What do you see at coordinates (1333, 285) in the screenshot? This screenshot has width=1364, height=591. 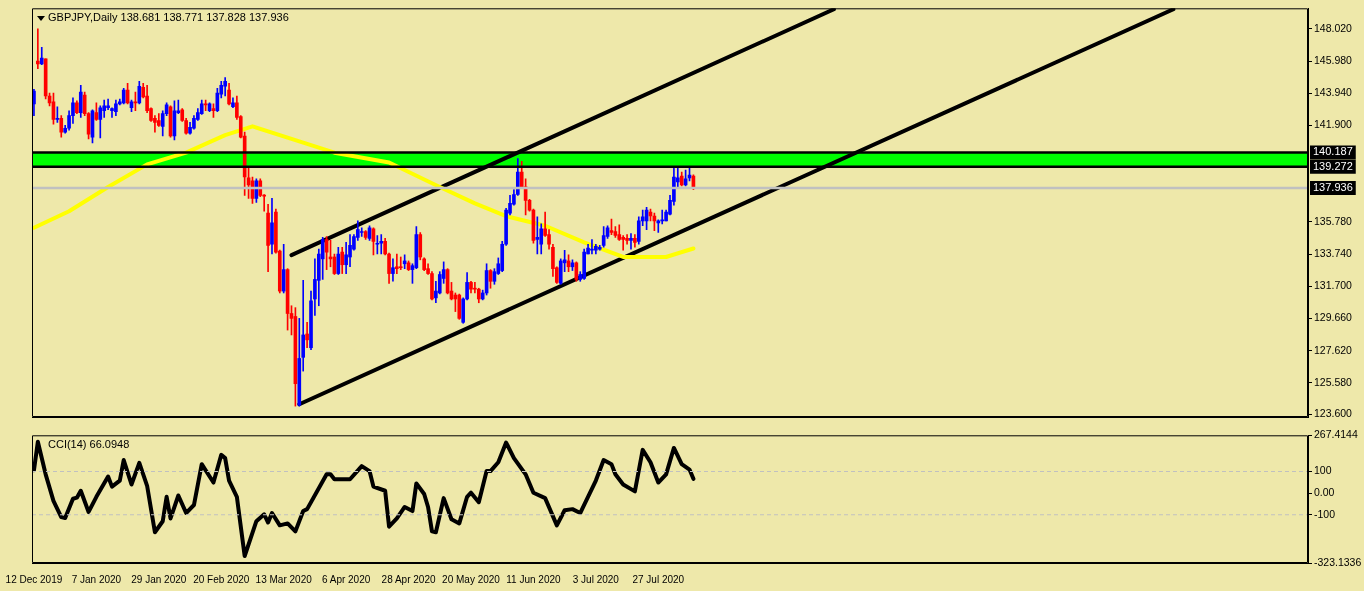 I see `y-tick-label: 131.700` at bounding box center [1333, 285].